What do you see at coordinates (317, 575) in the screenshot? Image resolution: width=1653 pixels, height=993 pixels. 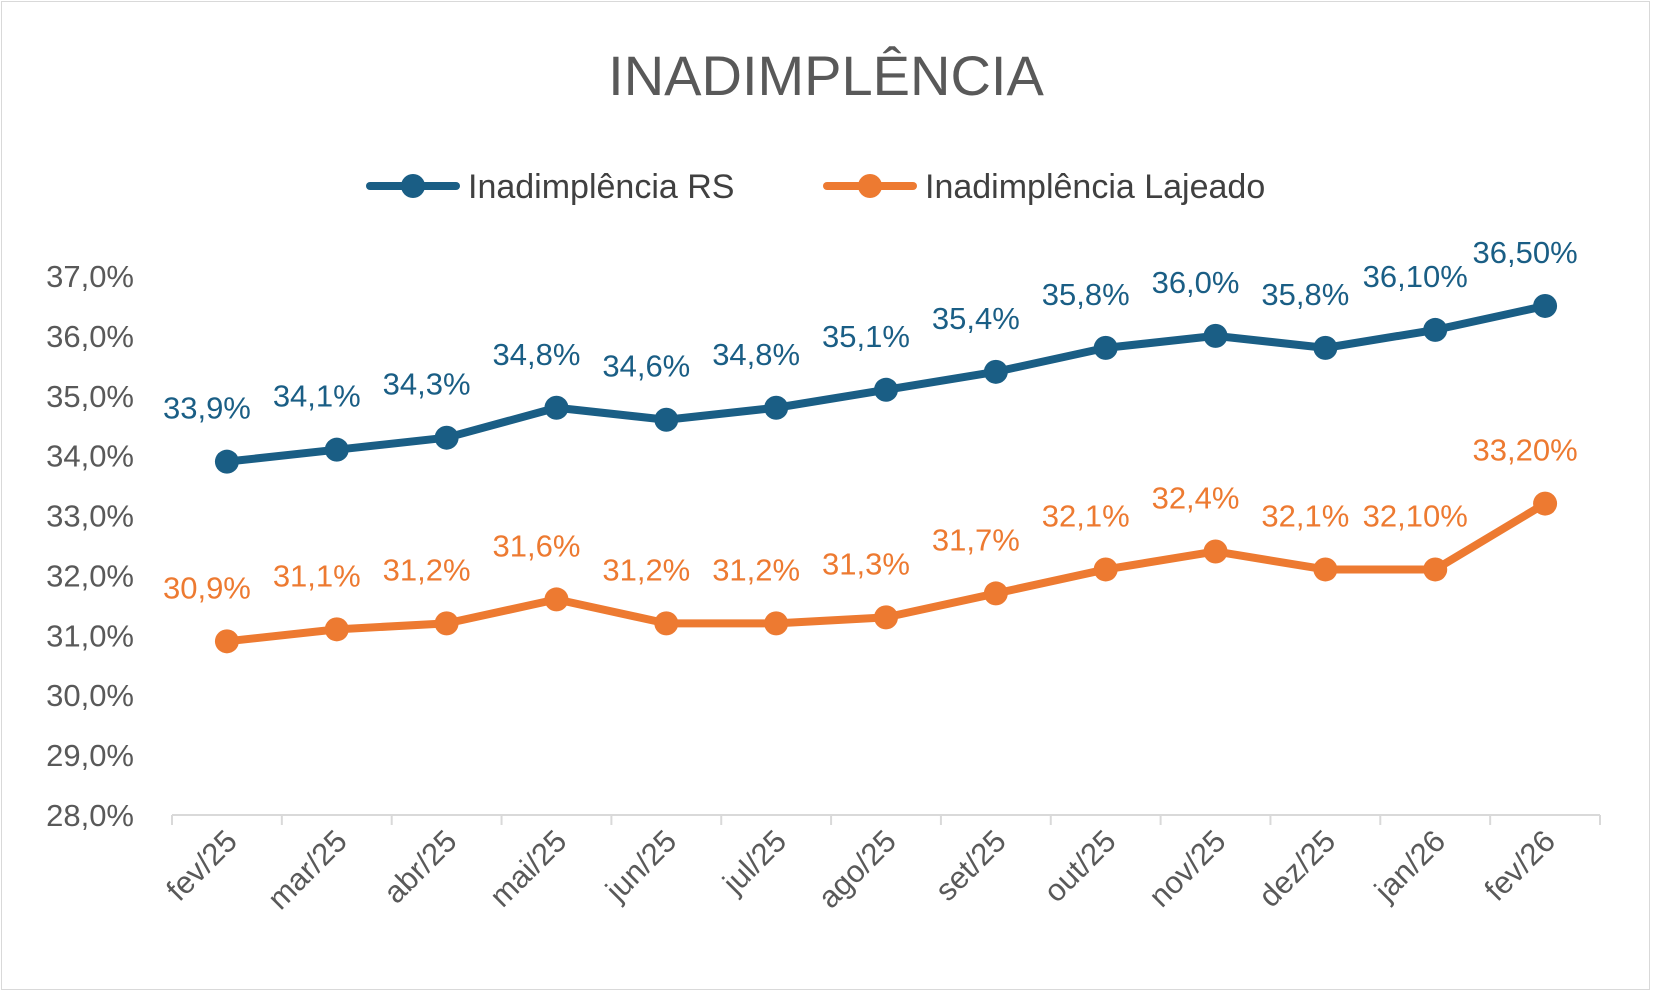 I see `data-label: 31,1%` at bounding box center [317, 575].